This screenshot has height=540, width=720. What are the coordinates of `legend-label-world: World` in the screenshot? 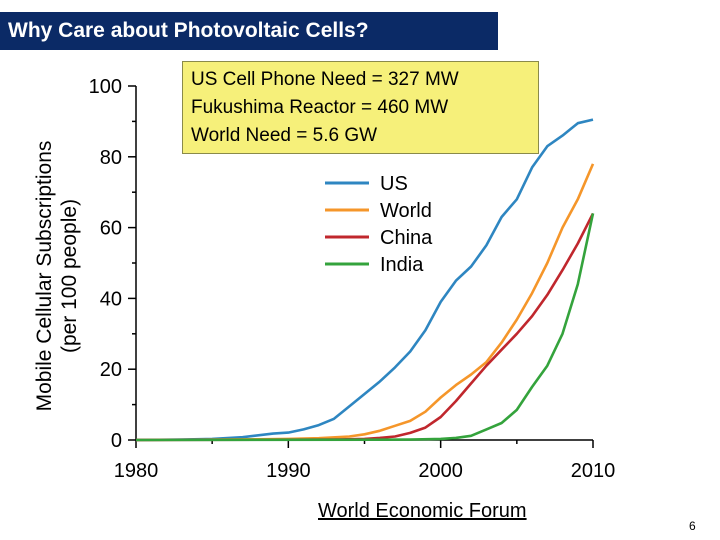 It's located at (406, 211).